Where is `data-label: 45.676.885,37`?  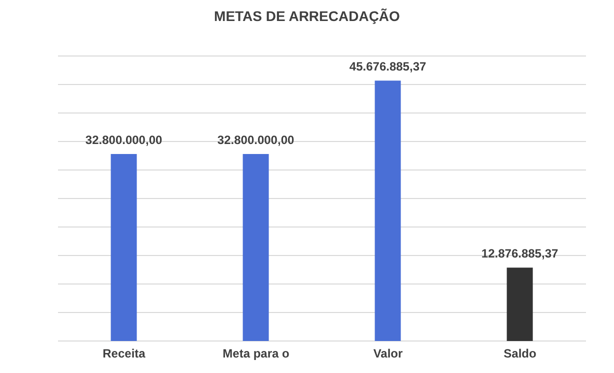
data-label: 45.676.885,37 is located at coordinates (387, 67).